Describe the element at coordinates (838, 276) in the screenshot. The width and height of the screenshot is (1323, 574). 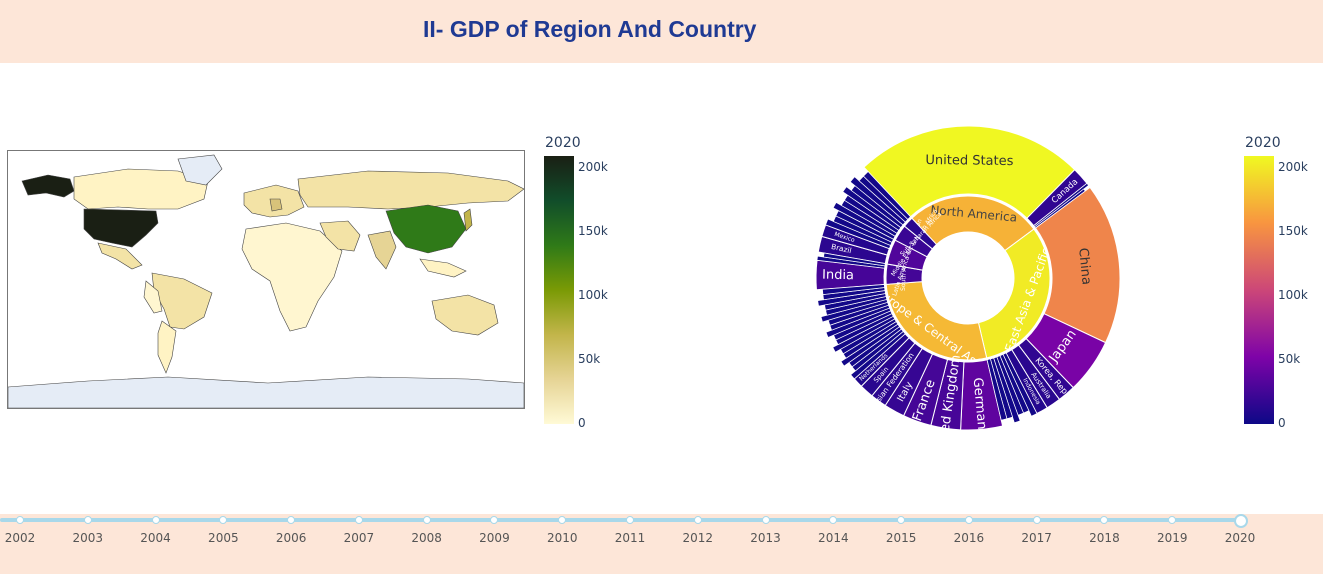
I see `sunburst-country-label: India` at that location.